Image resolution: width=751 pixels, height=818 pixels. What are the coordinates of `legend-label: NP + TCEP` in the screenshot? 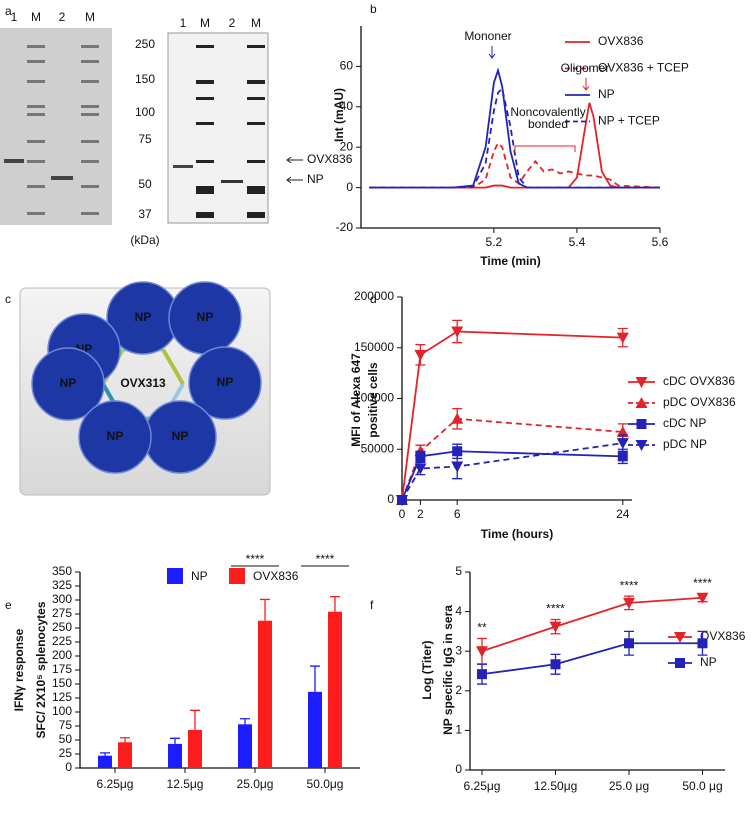 It's located at (629, 121).